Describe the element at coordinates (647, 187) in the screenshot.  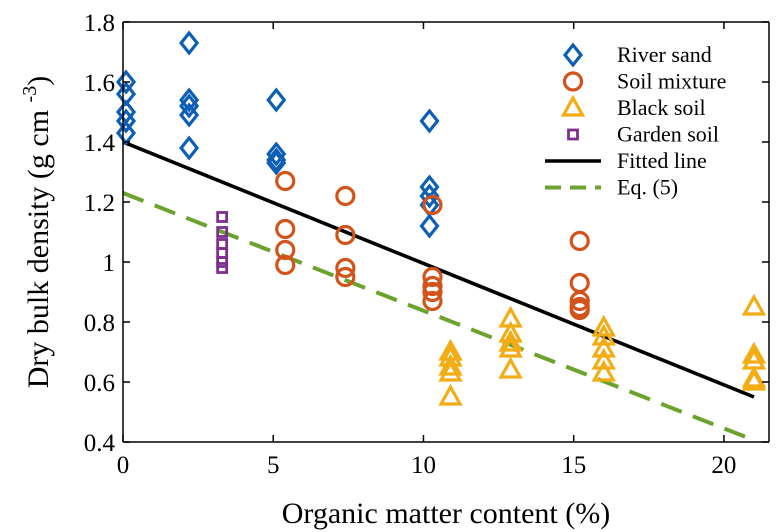
I see `legend-label: Eq. (5)` at that location.